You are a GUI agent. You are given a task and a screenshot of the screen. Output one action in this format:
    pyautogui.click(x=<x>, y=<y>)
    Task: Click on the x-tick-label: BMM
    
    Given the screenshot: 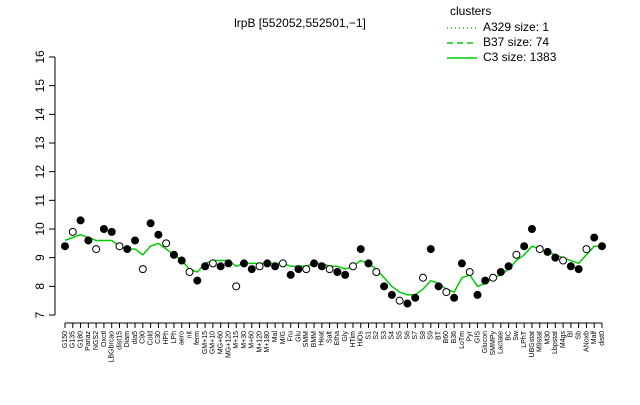 What is the action you would take?
    pyautogui.click(x=314, y=339)
    